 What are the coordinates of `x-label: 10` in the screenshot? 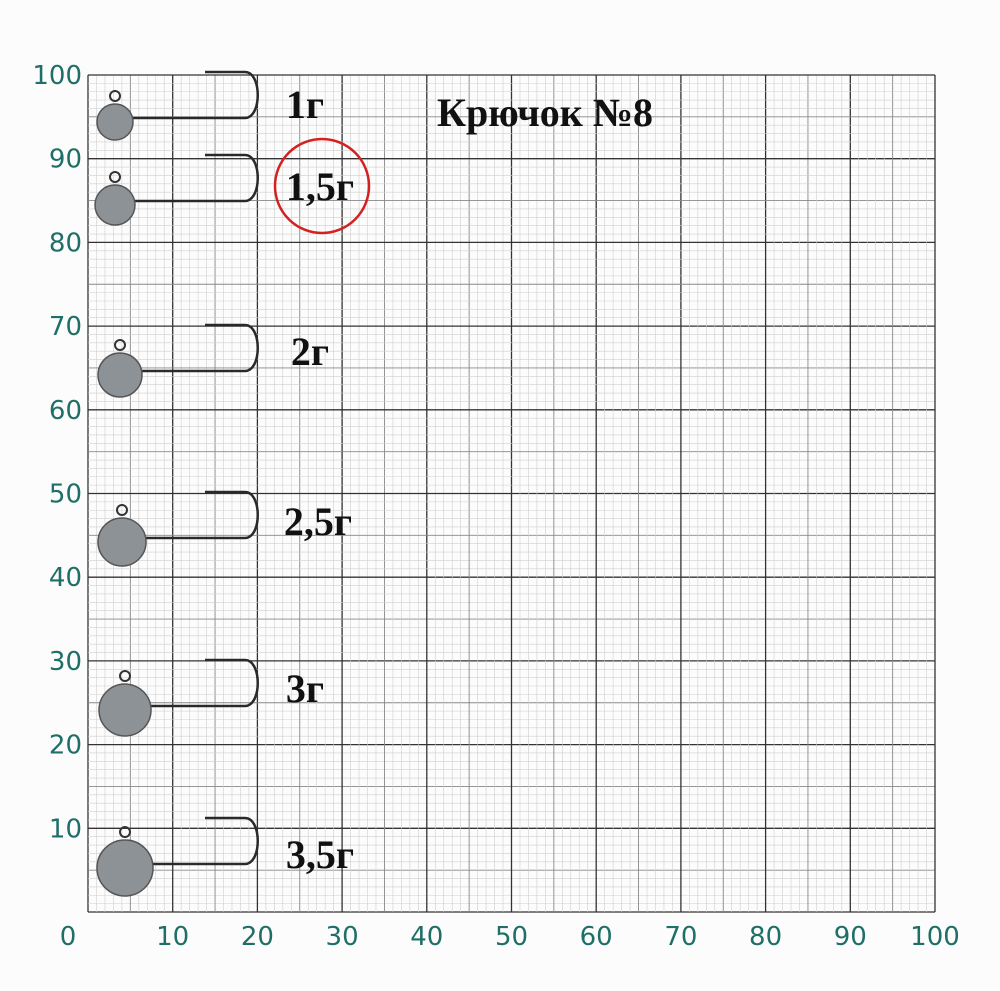 It's located at (172, 937).